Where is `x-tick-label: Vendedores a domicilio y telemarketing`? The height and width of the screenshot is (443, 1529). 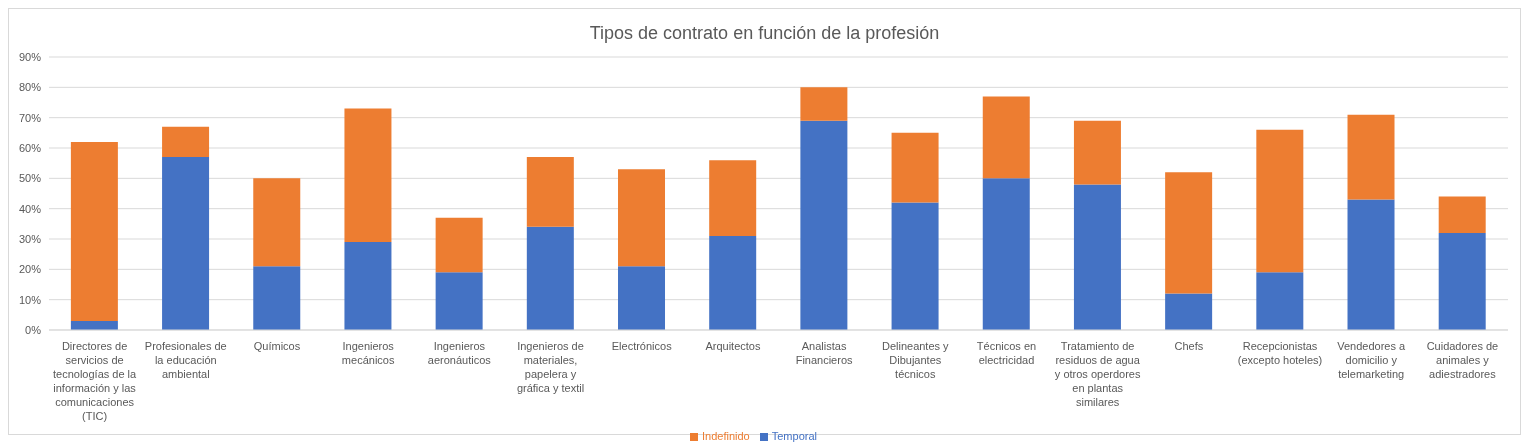
x-tick-label: Vendedores a domicilio y telemarketing is located at coordinates (1372, 360).